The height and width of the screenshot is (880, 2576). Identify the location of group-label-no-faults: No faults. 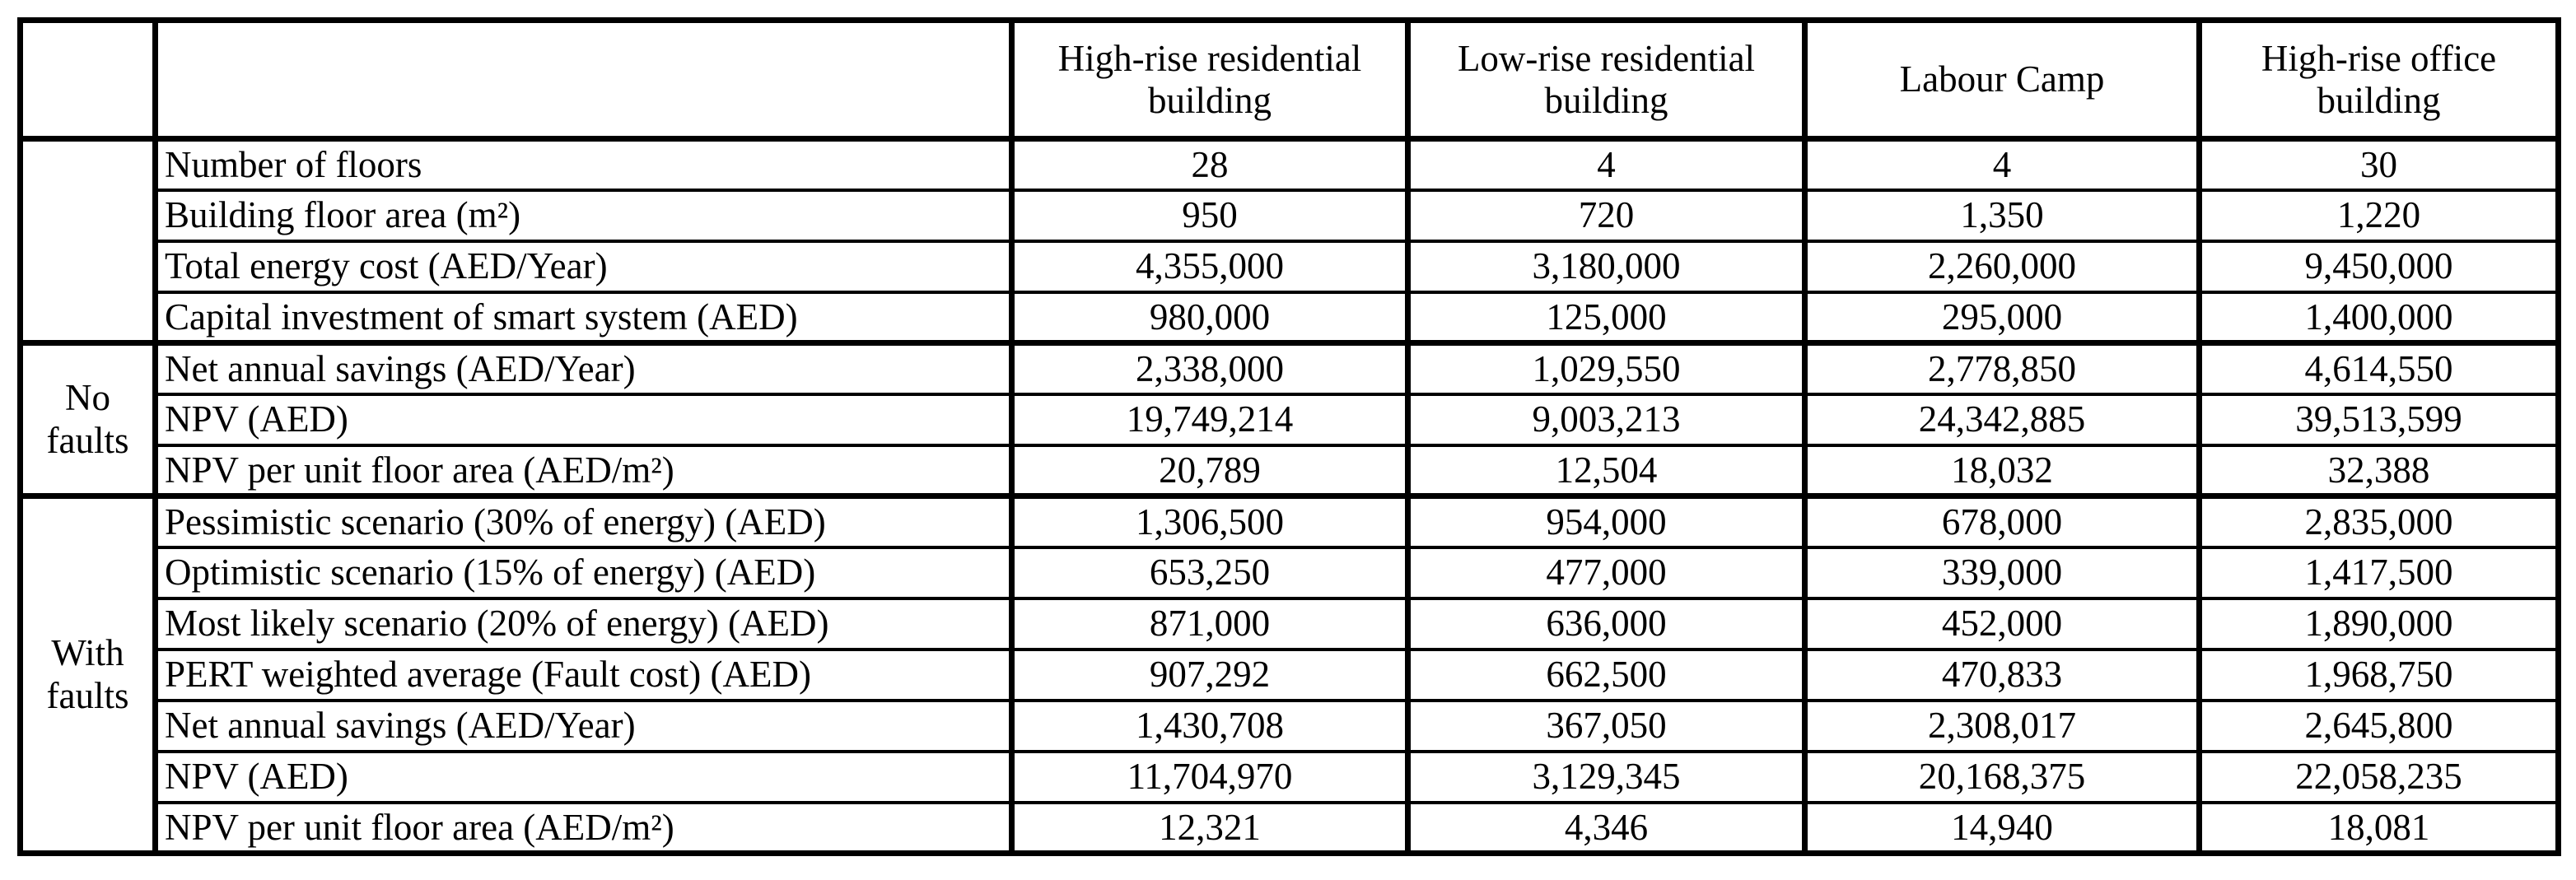
(87, 419).